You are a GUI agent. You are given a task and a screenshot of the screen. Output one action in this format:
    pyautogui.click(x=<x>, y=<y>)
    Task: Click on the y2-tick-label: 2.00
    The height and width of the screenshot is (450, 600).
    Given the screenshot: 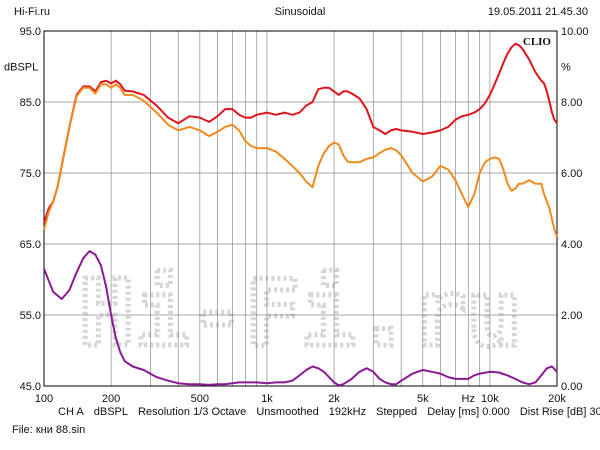 What is the action you would take?
    pyautogui.click(x=571, y=316)
    